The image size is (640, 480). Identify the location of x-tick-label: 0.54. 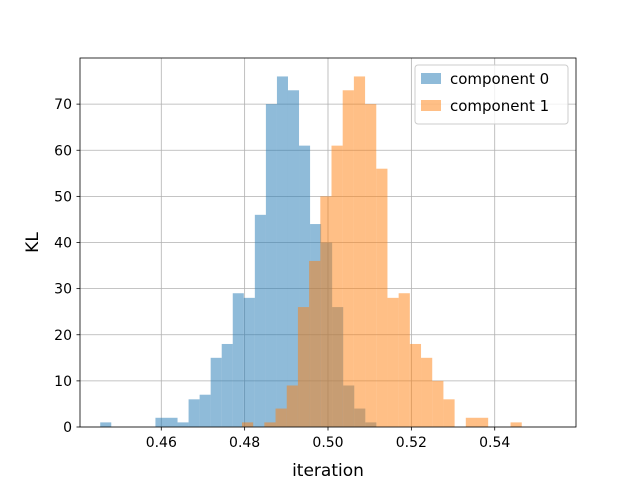
(494, 443).